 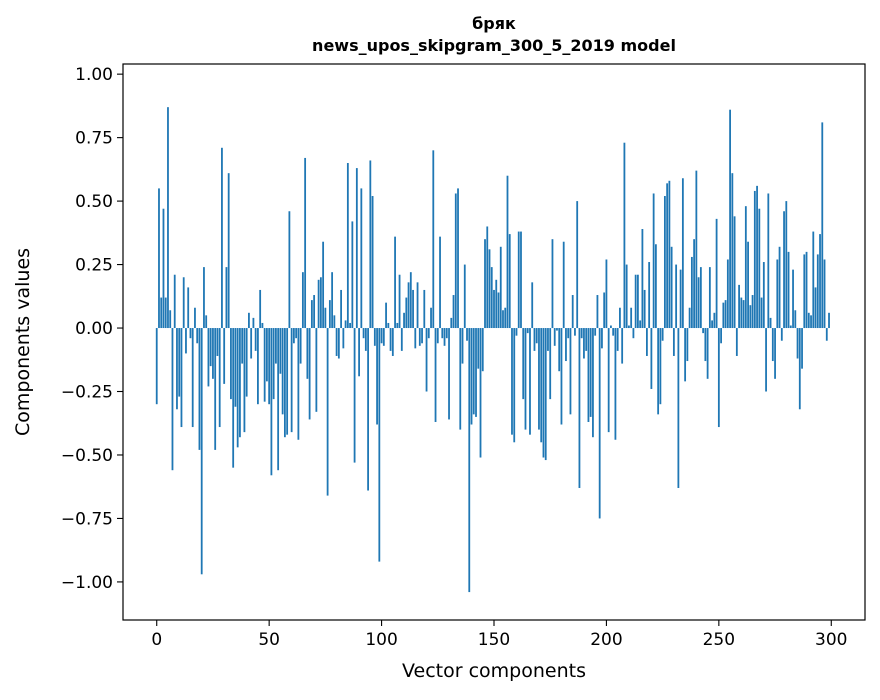 I want to click on y-tick-label: 0.50, so click(x=94, y=202).